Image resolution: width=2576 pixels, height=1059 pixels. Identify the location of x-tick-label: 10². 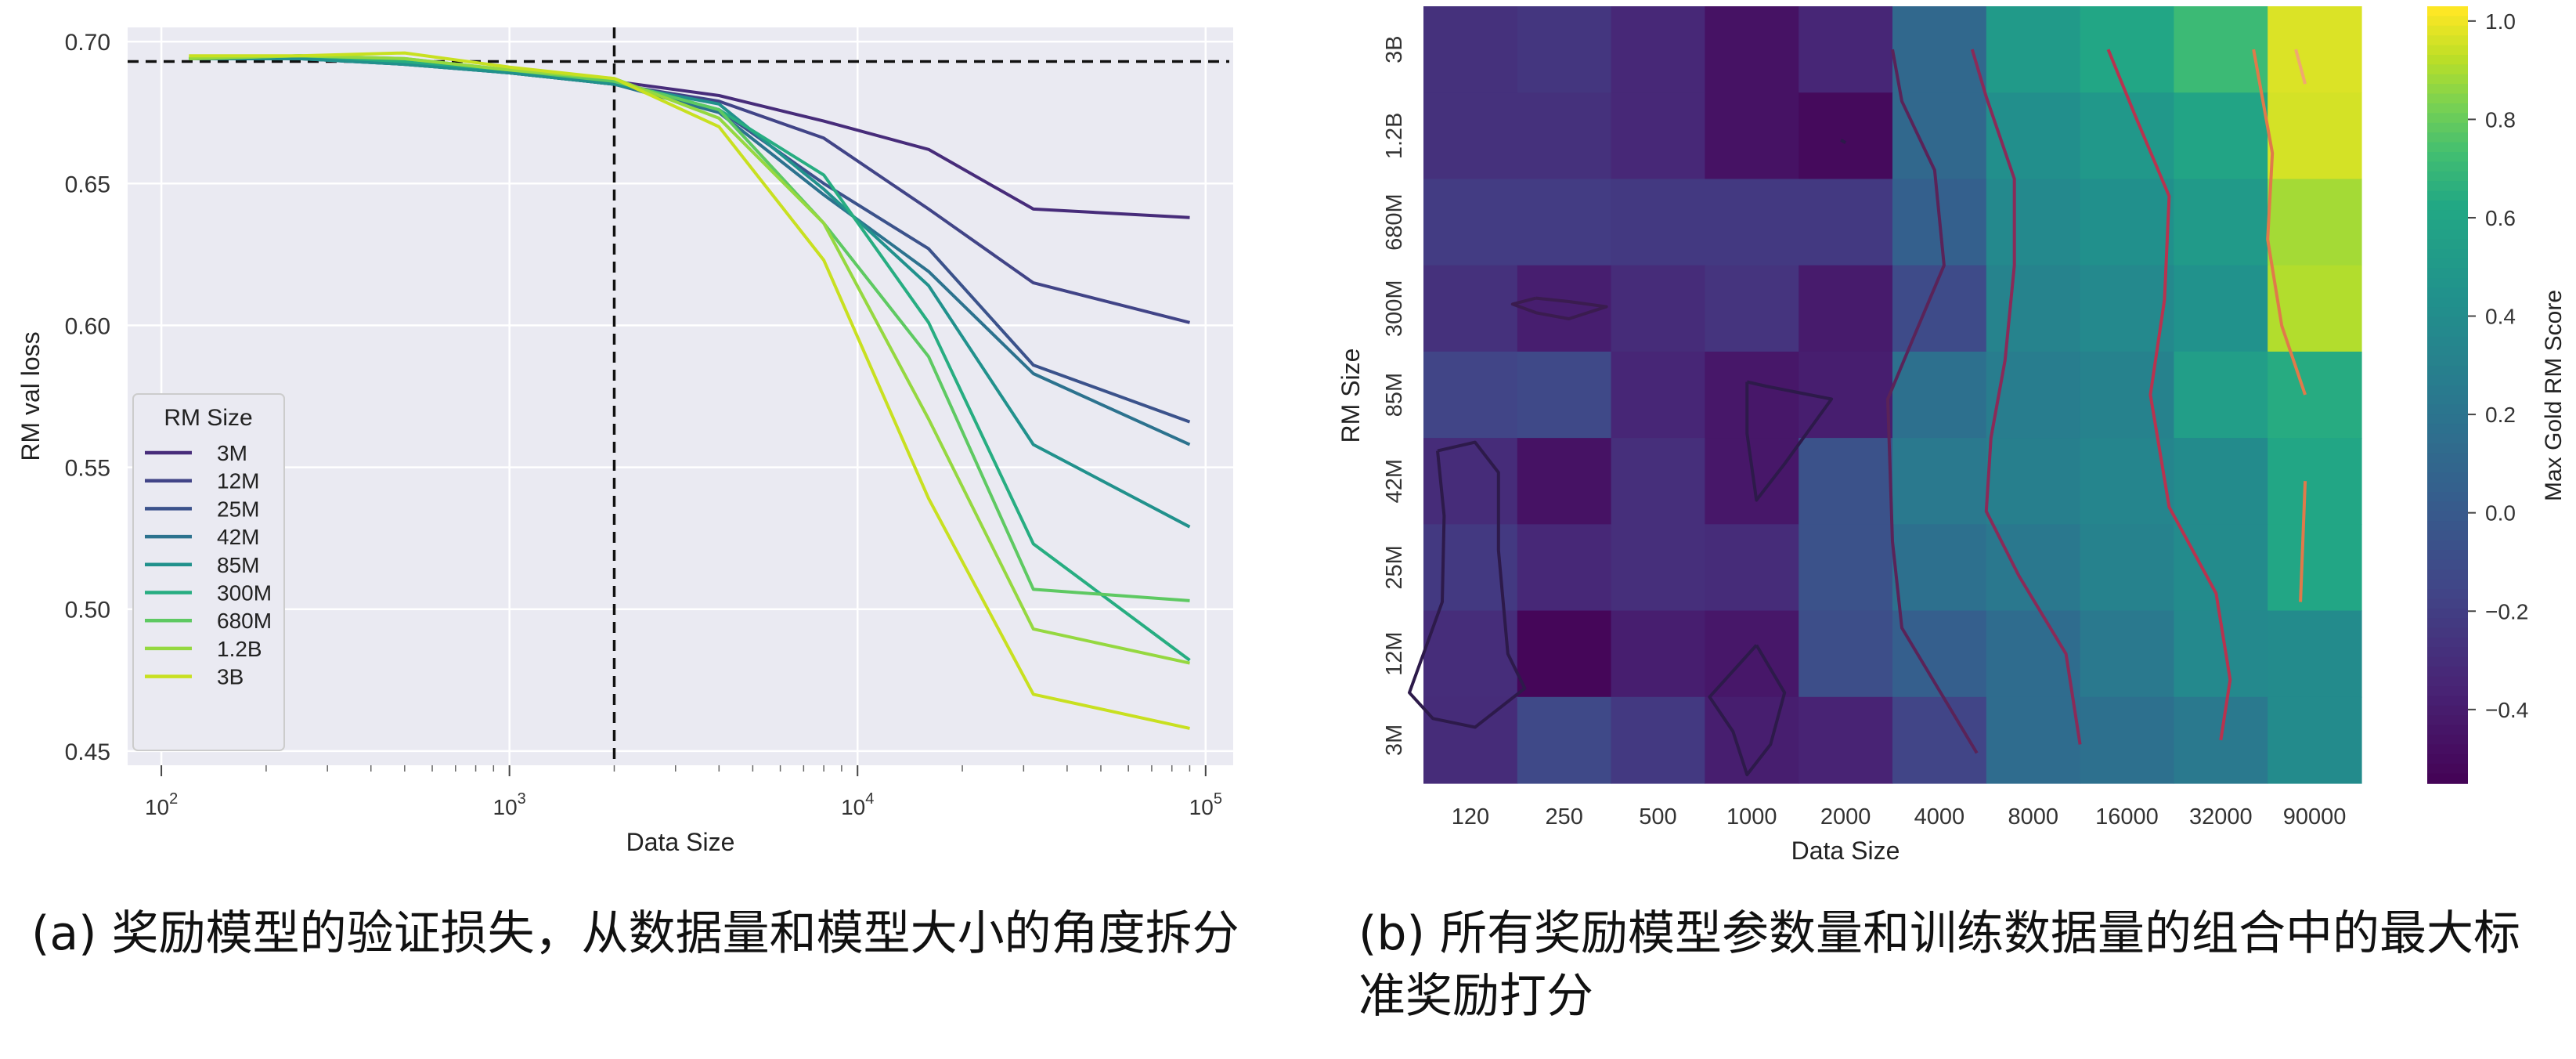
(161, 804).